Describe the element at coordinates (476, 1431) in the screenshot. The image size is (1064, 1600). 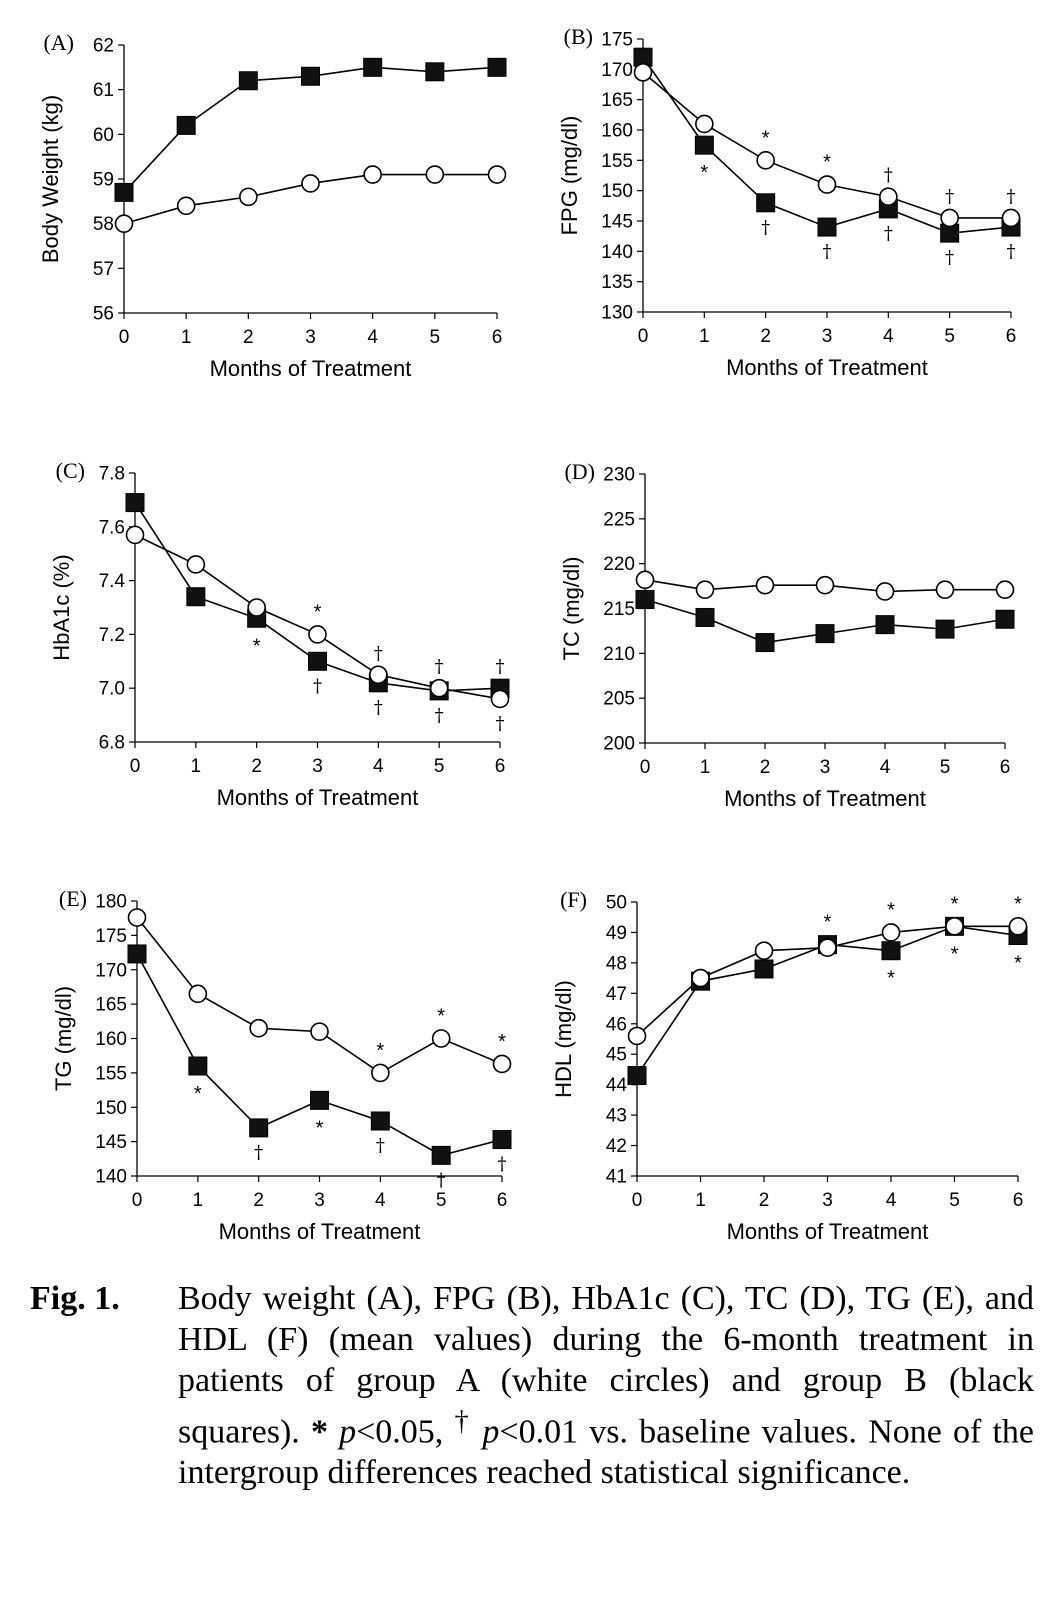
I see `caption-part` at that location.